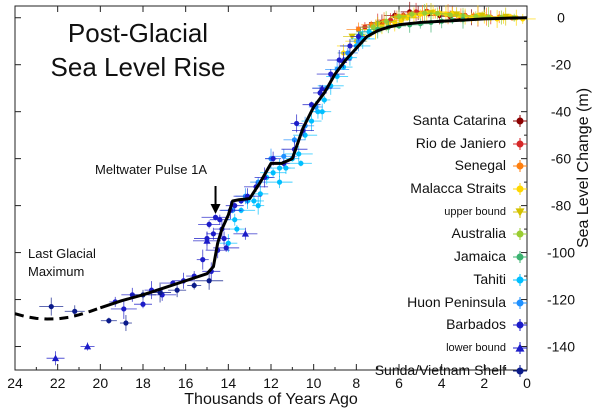  Describe the element at coordinates (151, 169) in the screenshot. I see `annotation-meltwater-pulse: Meltwater Pulse 1A` at that location.